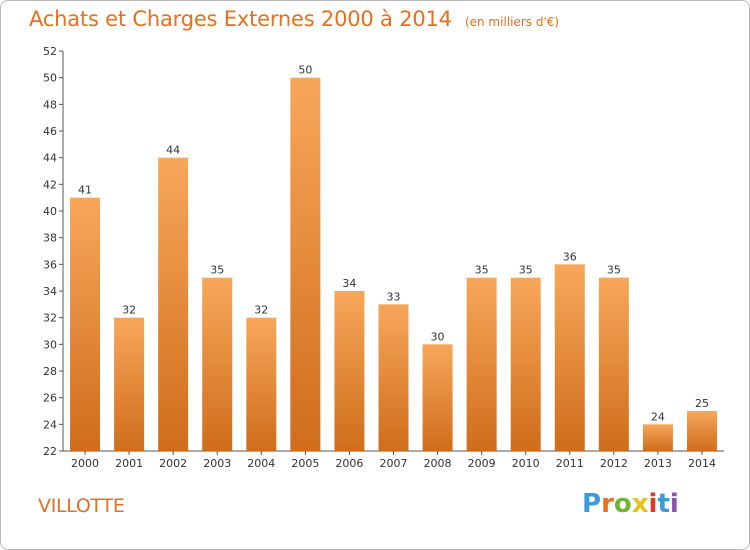 This screenshot has width=750, height=550. What do you see at coordinates (526, 270) in the screenshot?
I see `bar-value-label-2010: 35` at bounding box center [526, 270].